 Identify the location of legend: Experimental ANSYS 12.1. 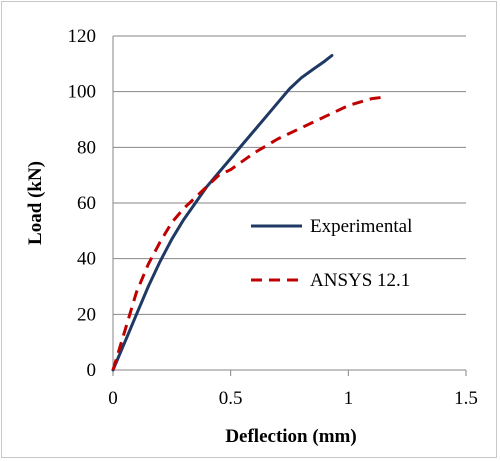
(331, 253).